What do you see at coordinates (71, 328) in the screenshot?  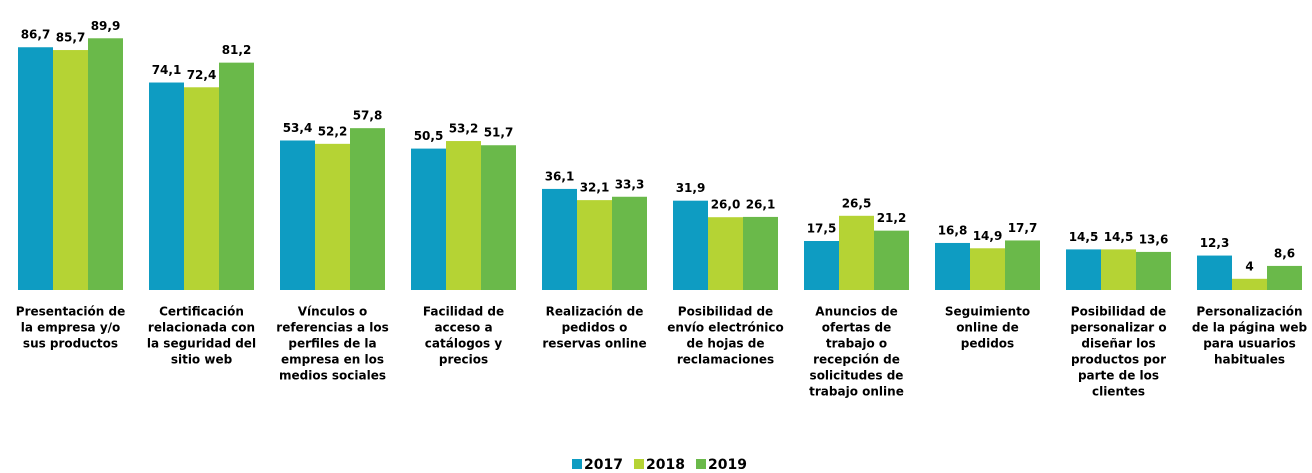 I see `x-tick-label: la empresa y/o` at bounding box center [71, 328].